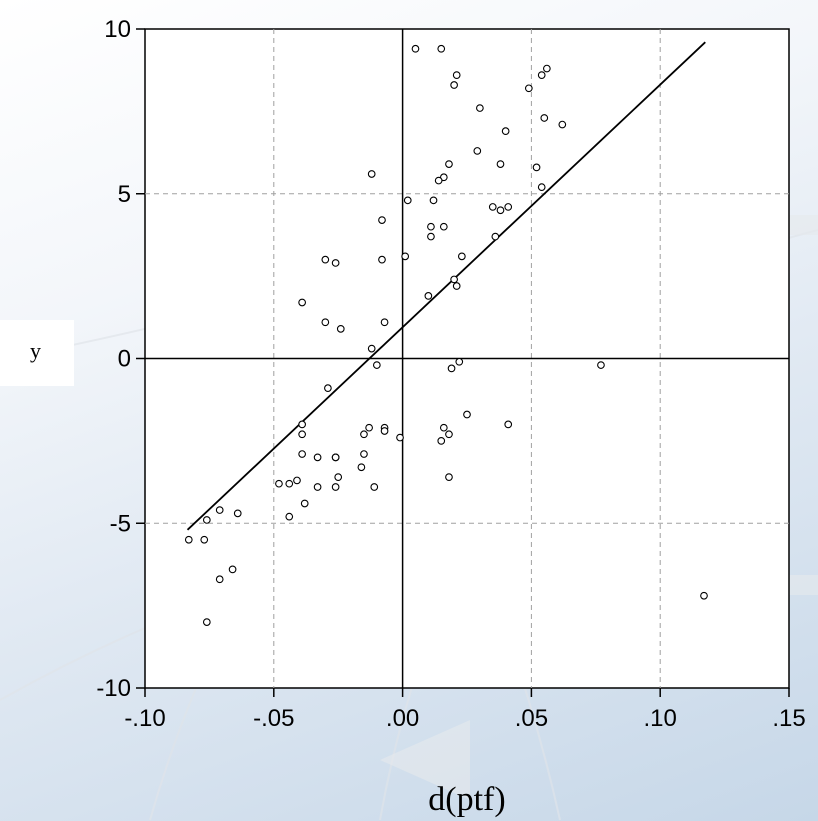  I want to click on x-tick-label: .15, so click(788, 718).